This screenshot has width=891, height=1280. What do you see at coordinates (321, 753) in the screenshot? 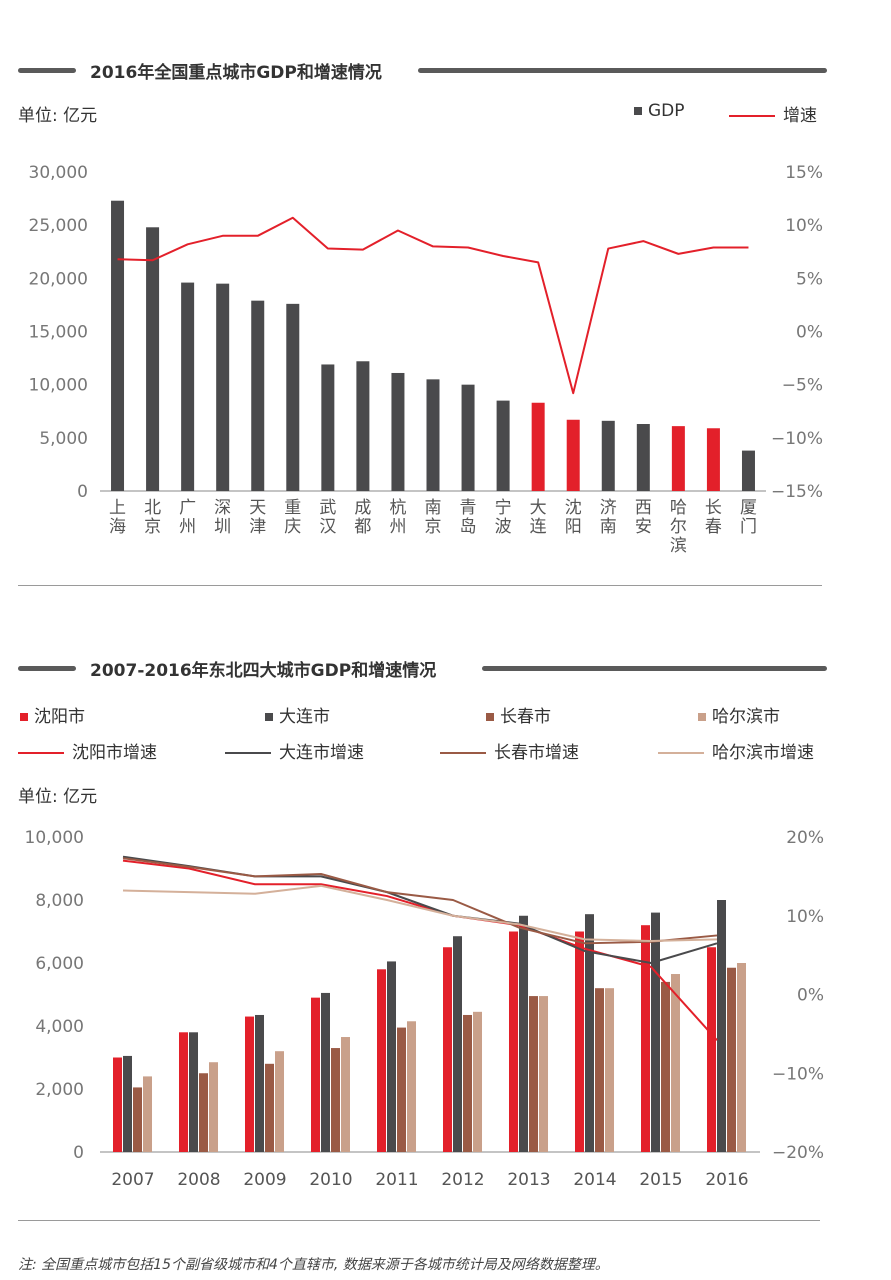
I see `legend-label-dalian-growth: 大连市增速` at bounding box center [321, 753].